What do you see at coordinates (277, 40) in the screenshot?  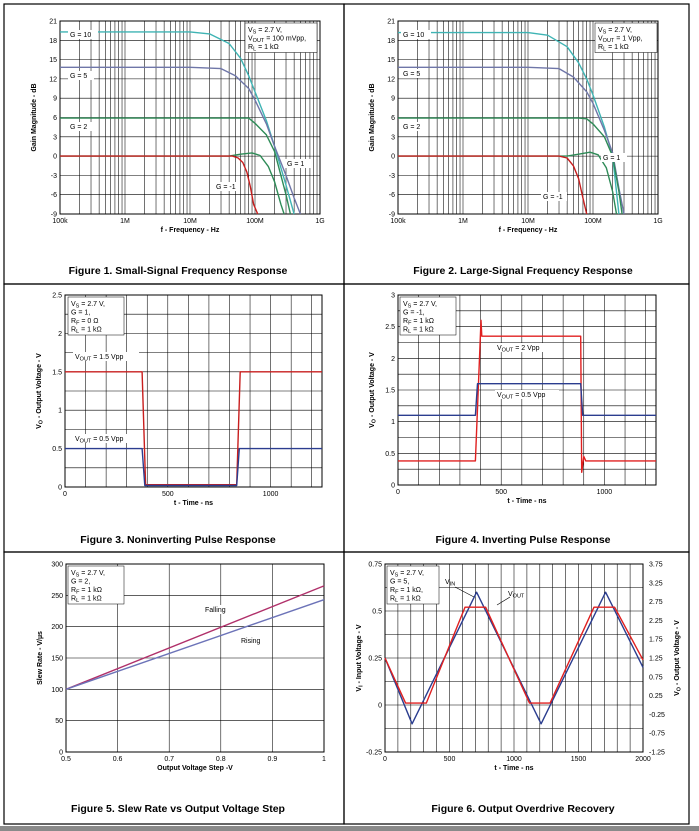 I see `annotation-line: VOUT = 100 mVpp,` at bounding box center [277, 40].